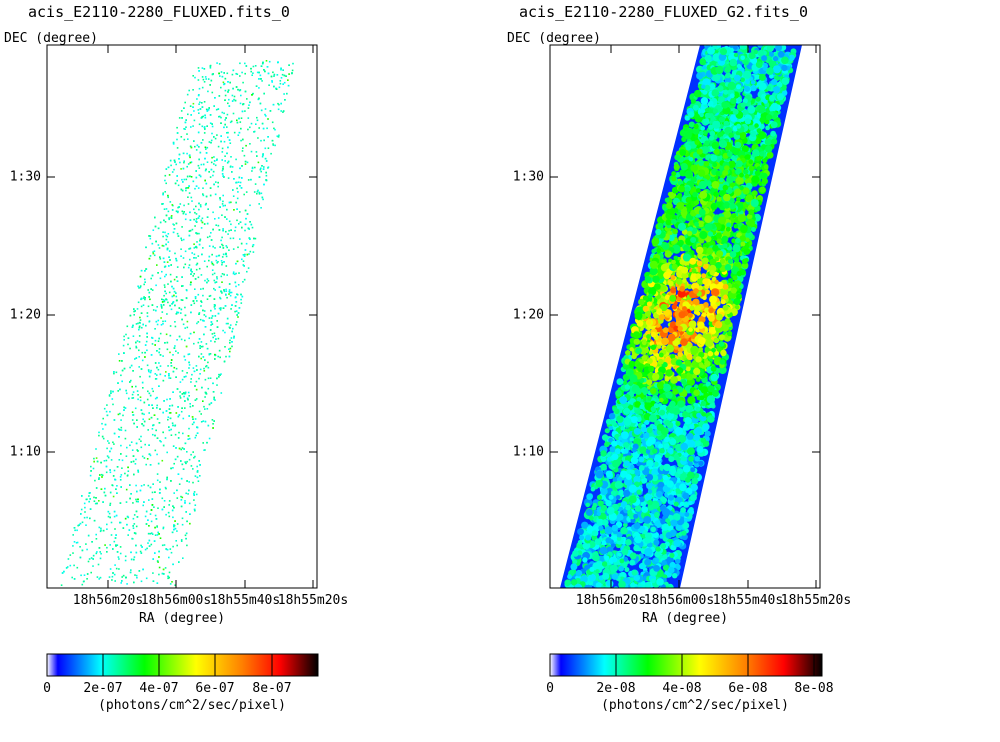  What do you see at coordinates (313, 600) in the screenshot?
I see `left-x-tick-label: 18h55m20s` at bounding box center [313, 600].